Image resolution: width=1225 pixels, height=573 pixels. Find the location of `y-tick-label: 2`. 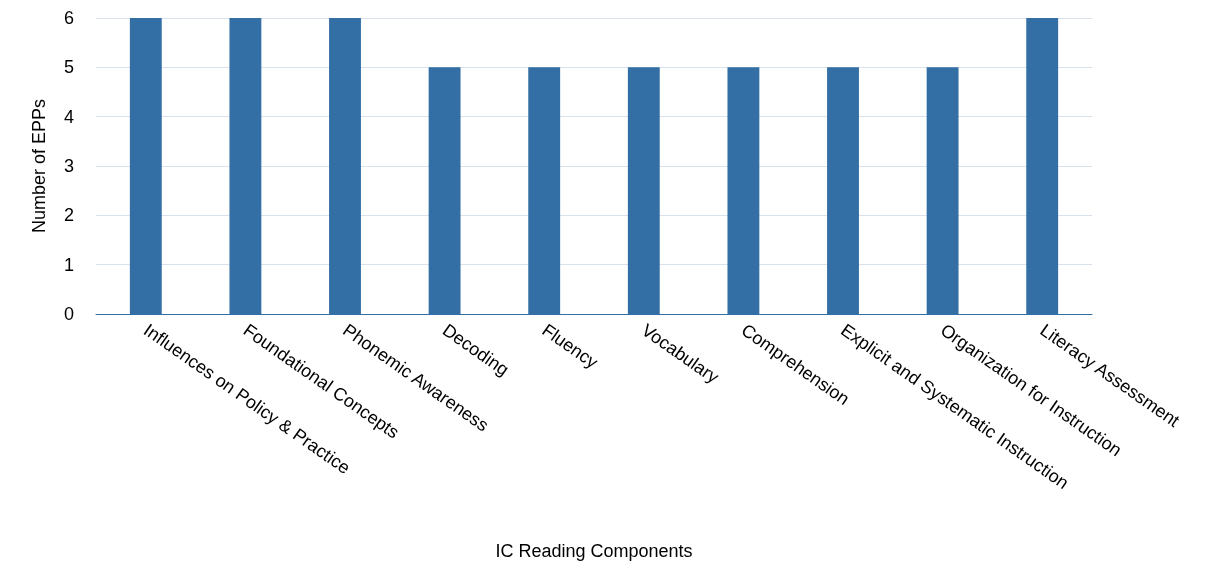

y-tick-label: 2 is located at coordinates (68, 215).